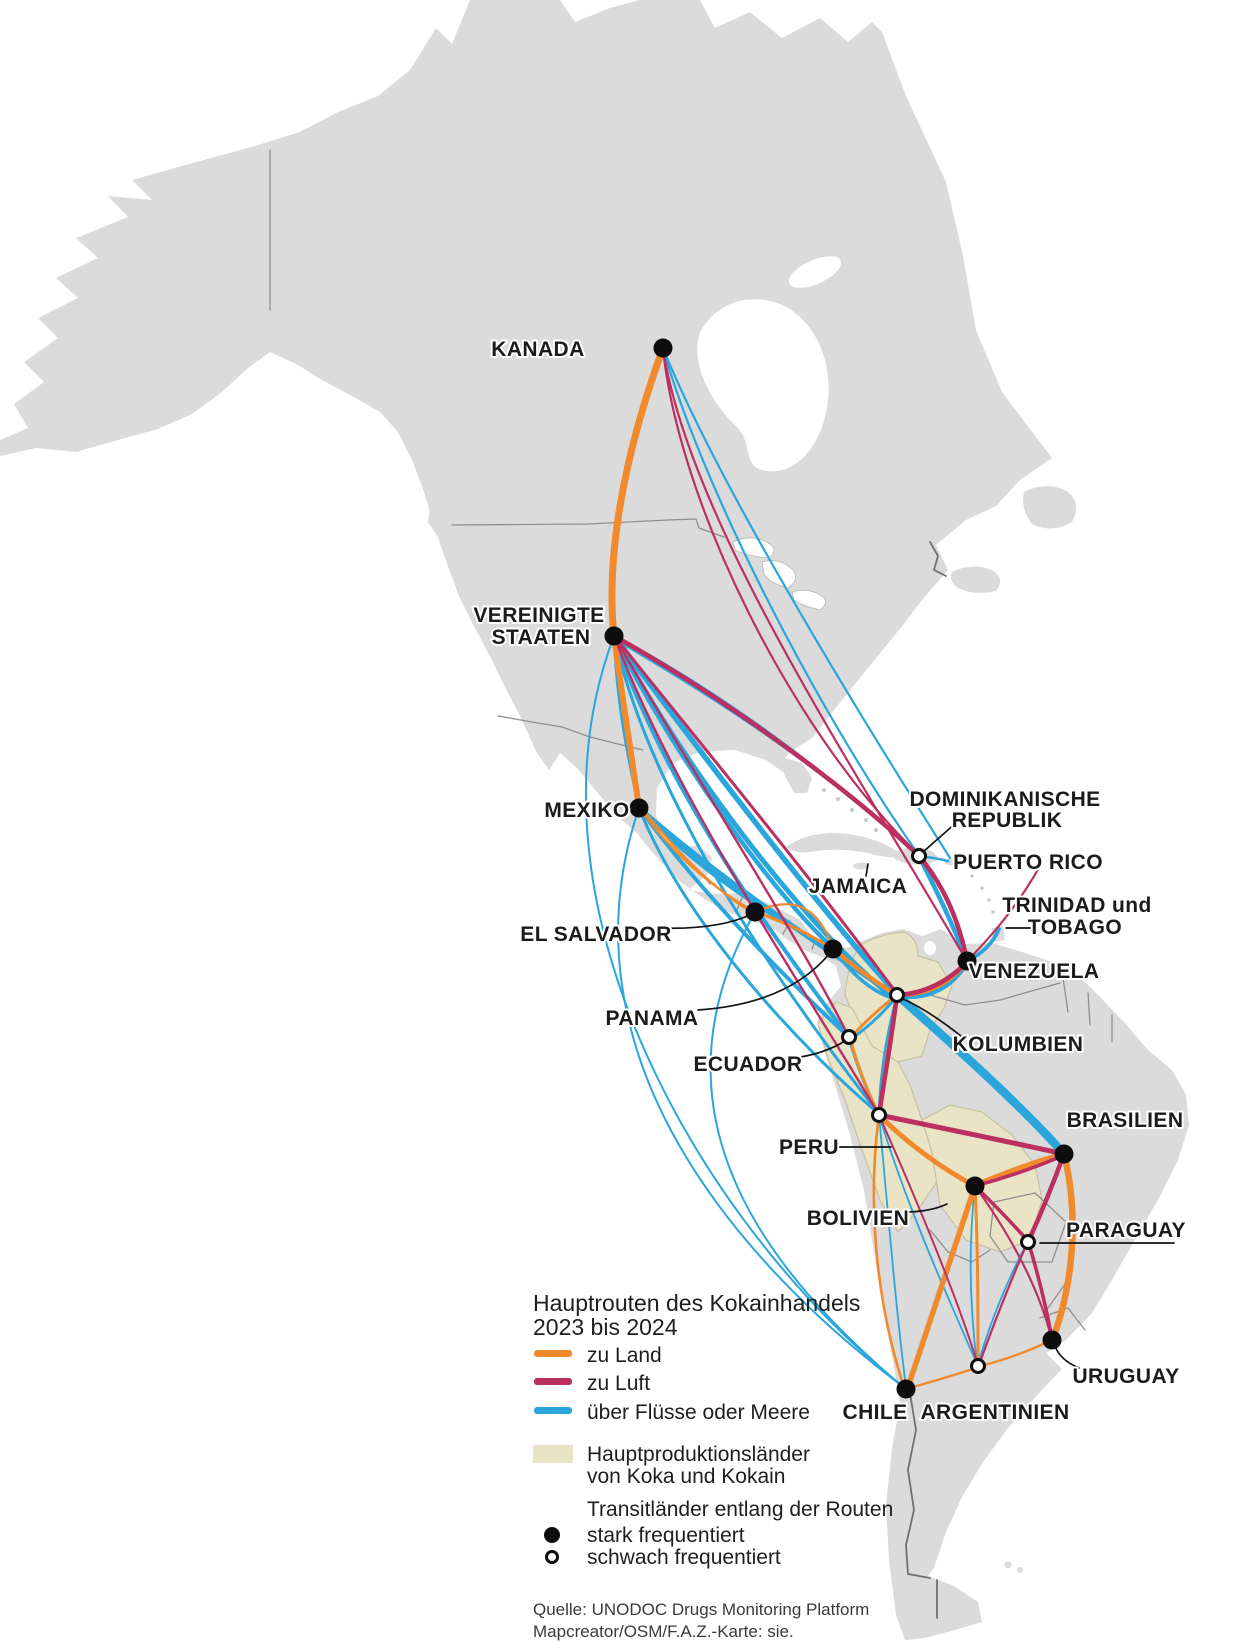 This screenshot has width=1240, height=1642. What do you see at coordinates (1034, 971) in the screenshot?
I see `label-venezuela: VENEZUELA` at bounding box center [1034, 971].